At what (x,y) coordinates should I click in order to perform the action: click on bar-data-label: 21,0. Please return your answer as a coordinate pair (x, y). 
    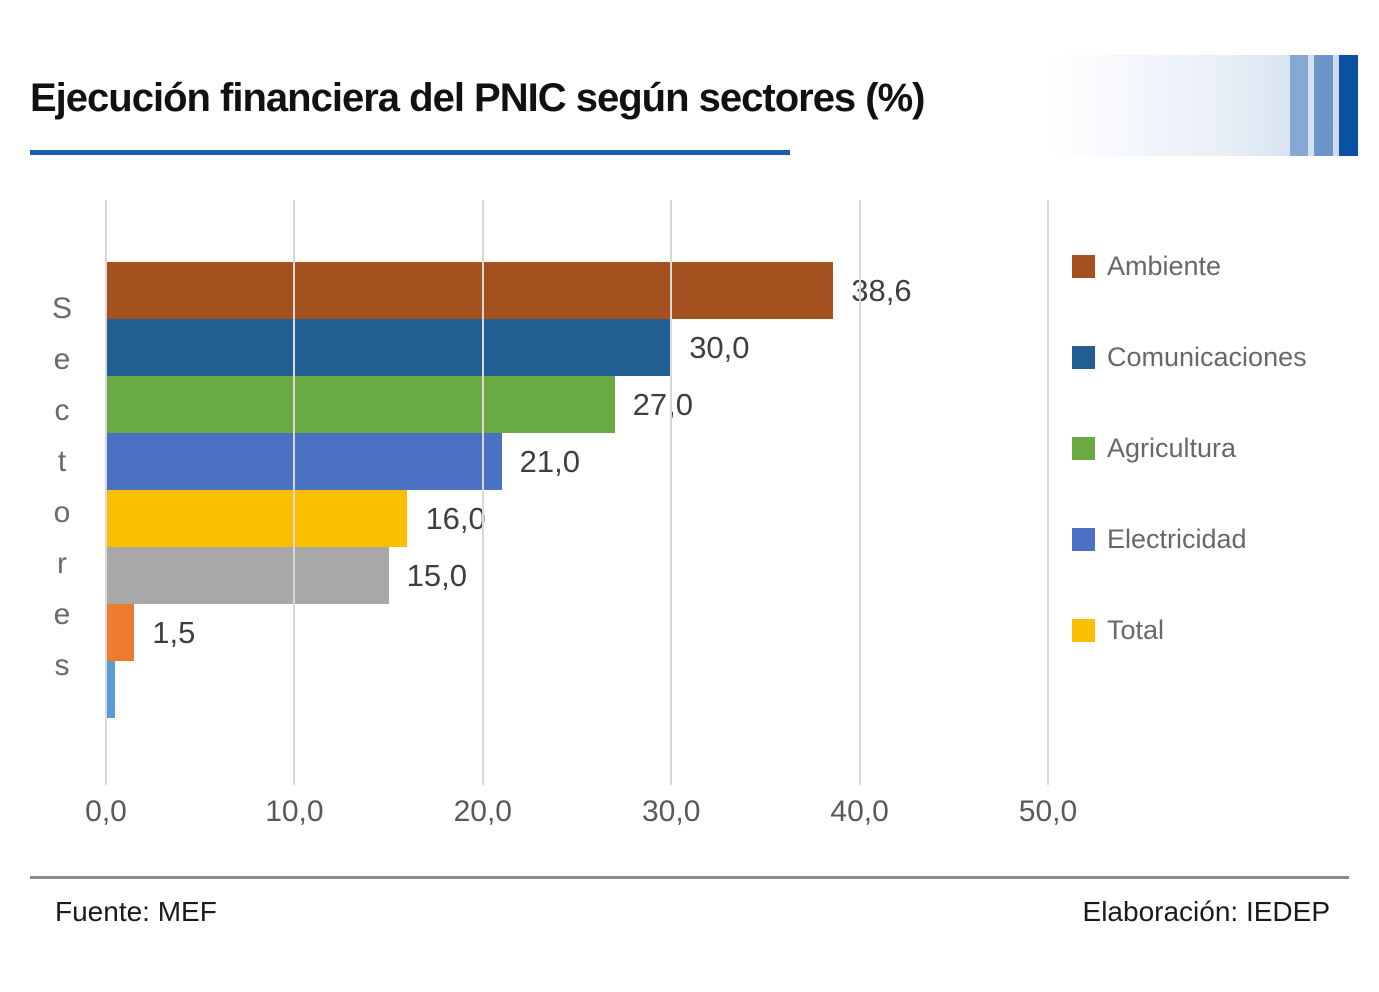
    Looking at the image, I should click on (549, 461).